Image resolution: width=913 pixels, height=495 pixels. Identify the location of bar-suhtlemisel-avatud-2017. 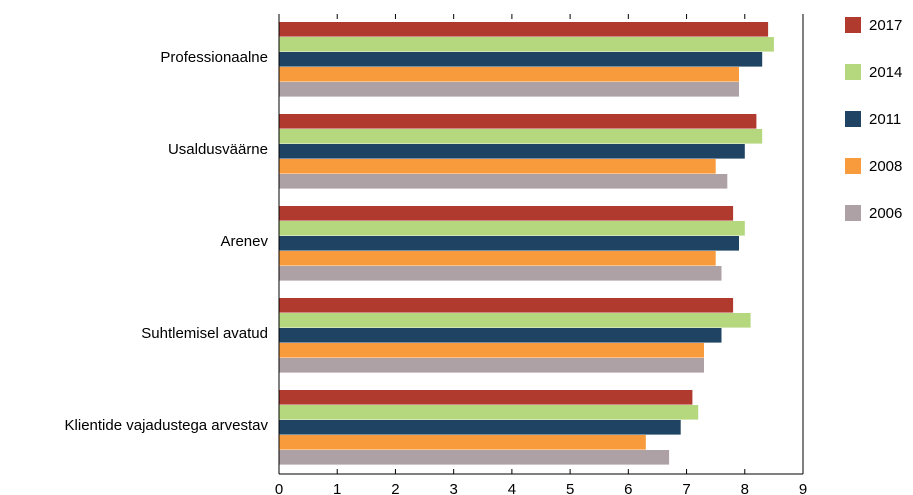
(506, 305).